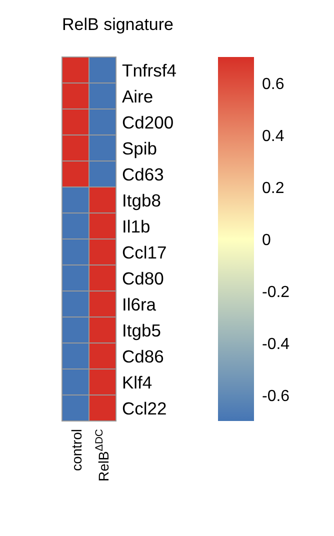  Describe the element at coordinates (143, 174) in the screenshot. I see `y-tick-label: Cd63` at that location.